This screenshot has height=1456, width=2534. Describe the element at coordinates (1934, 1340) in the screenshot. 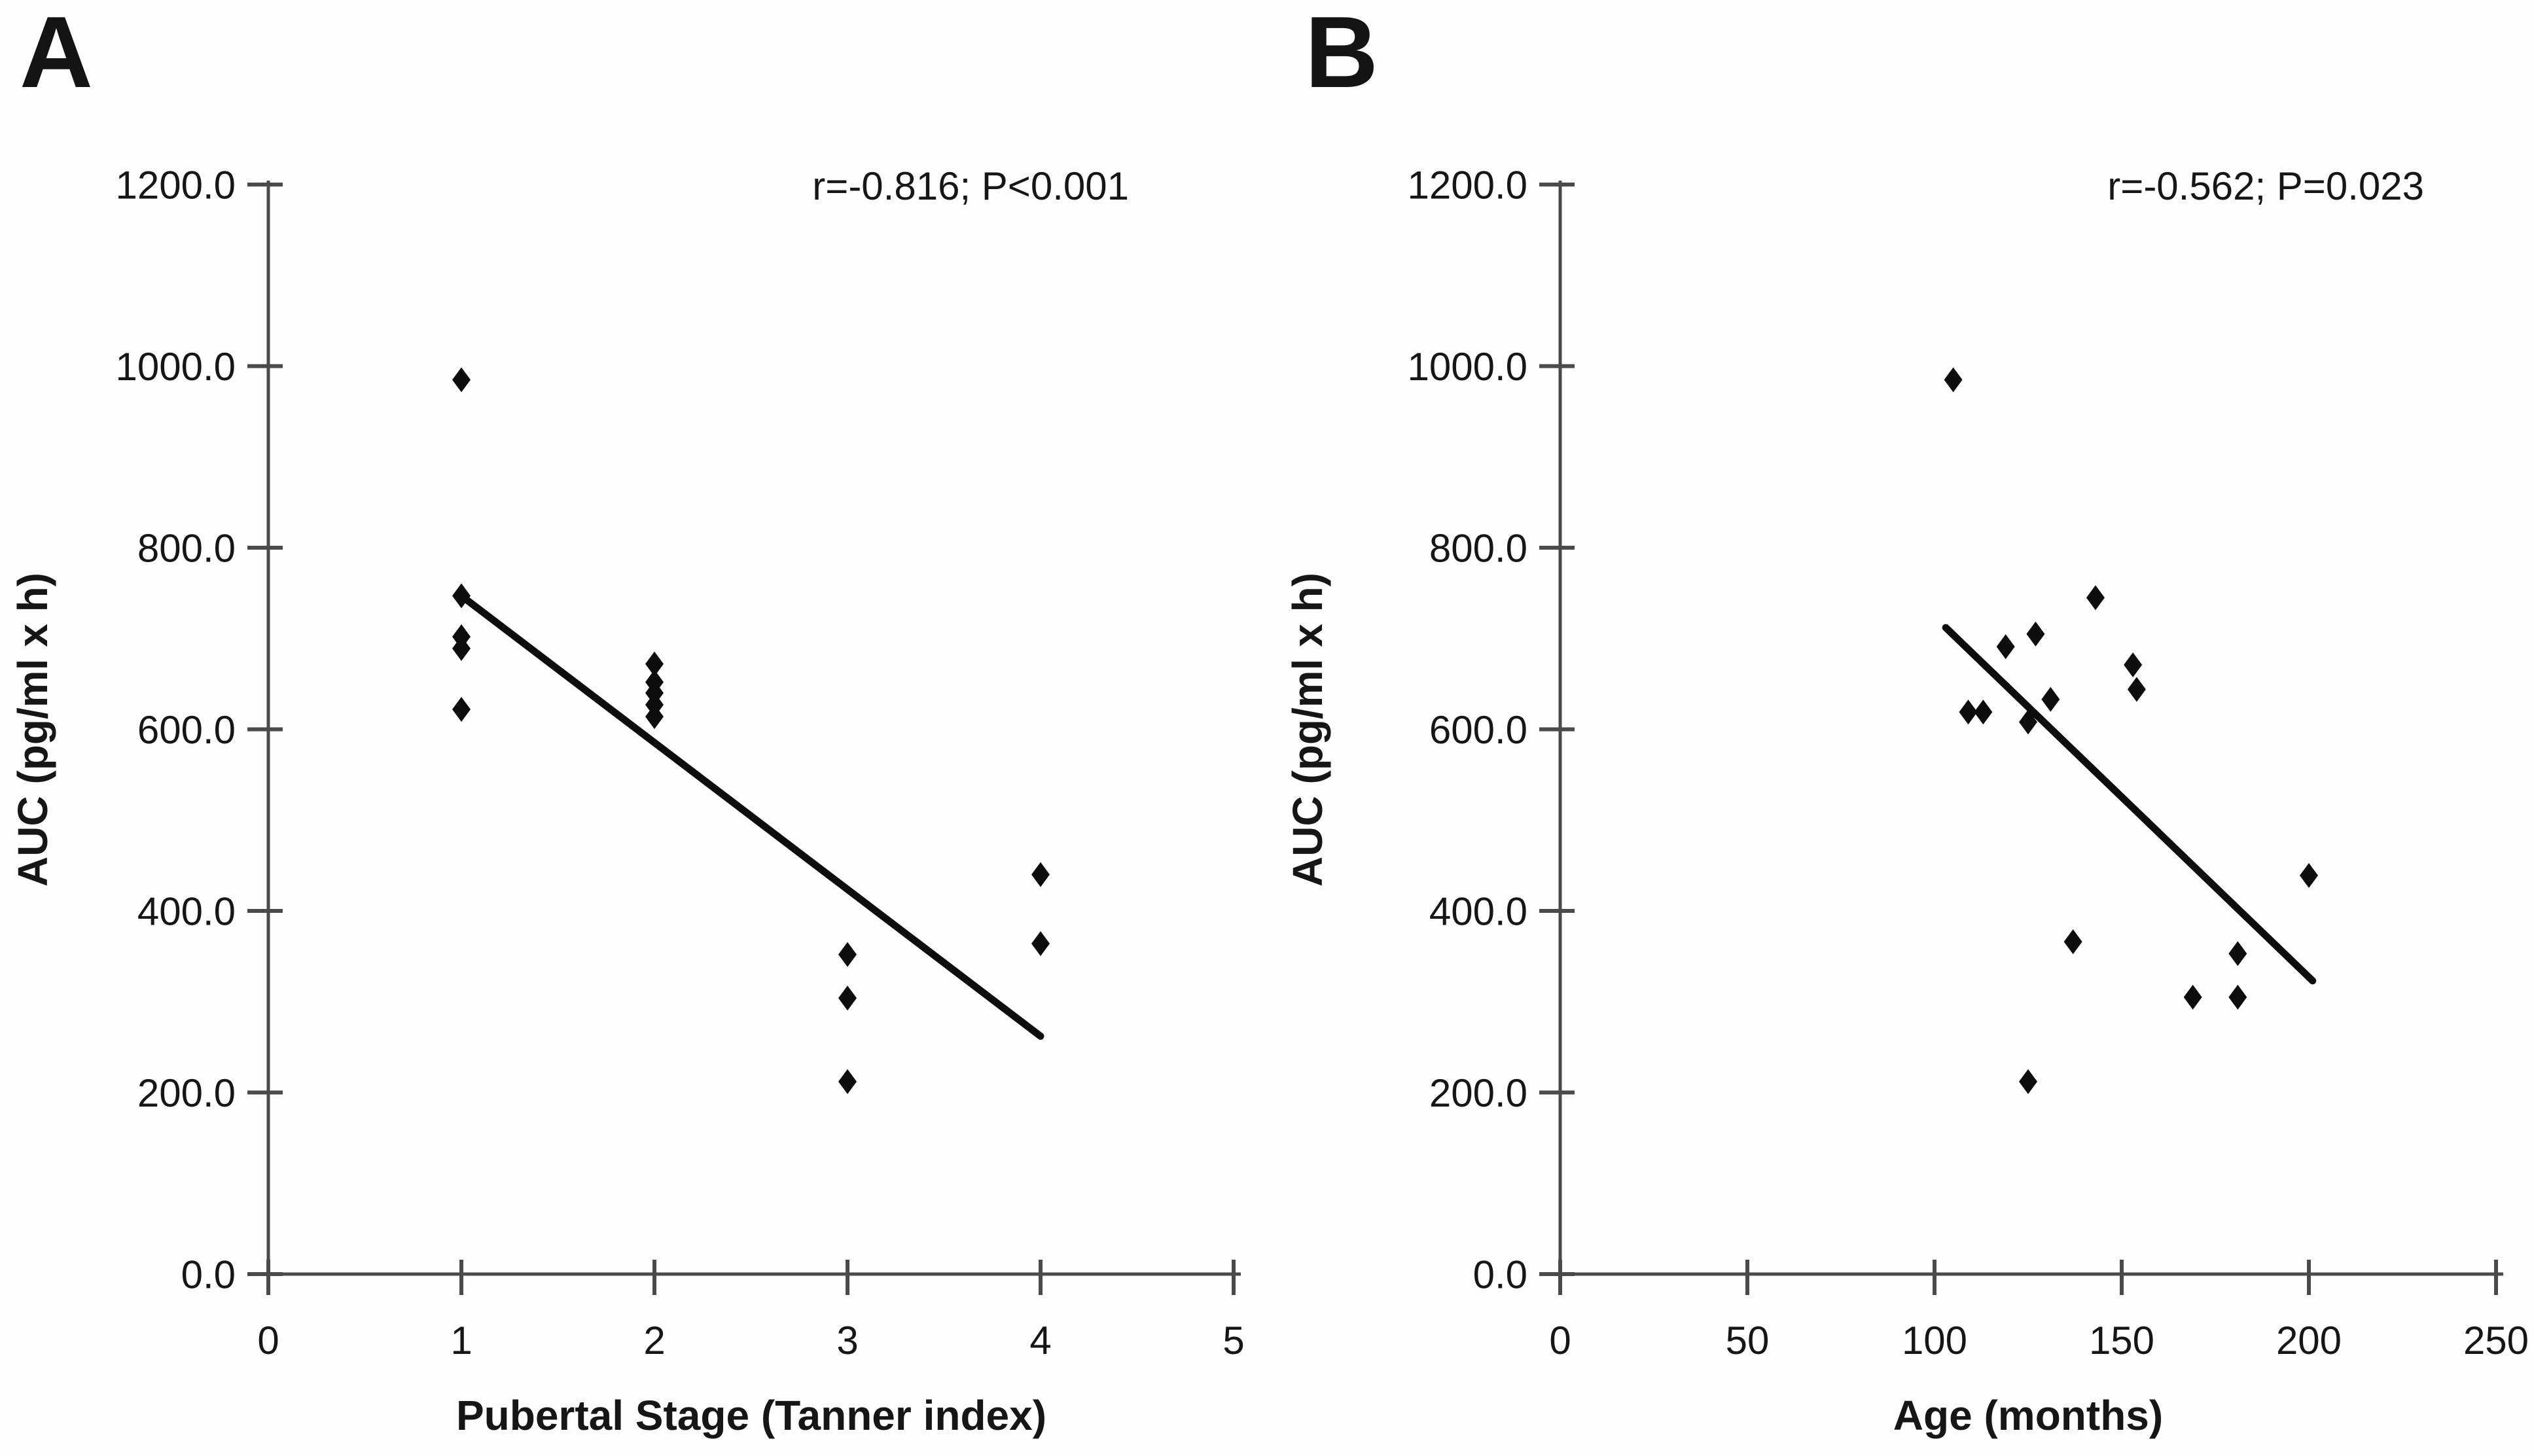

I see `x-tick-label: 100` at that location.